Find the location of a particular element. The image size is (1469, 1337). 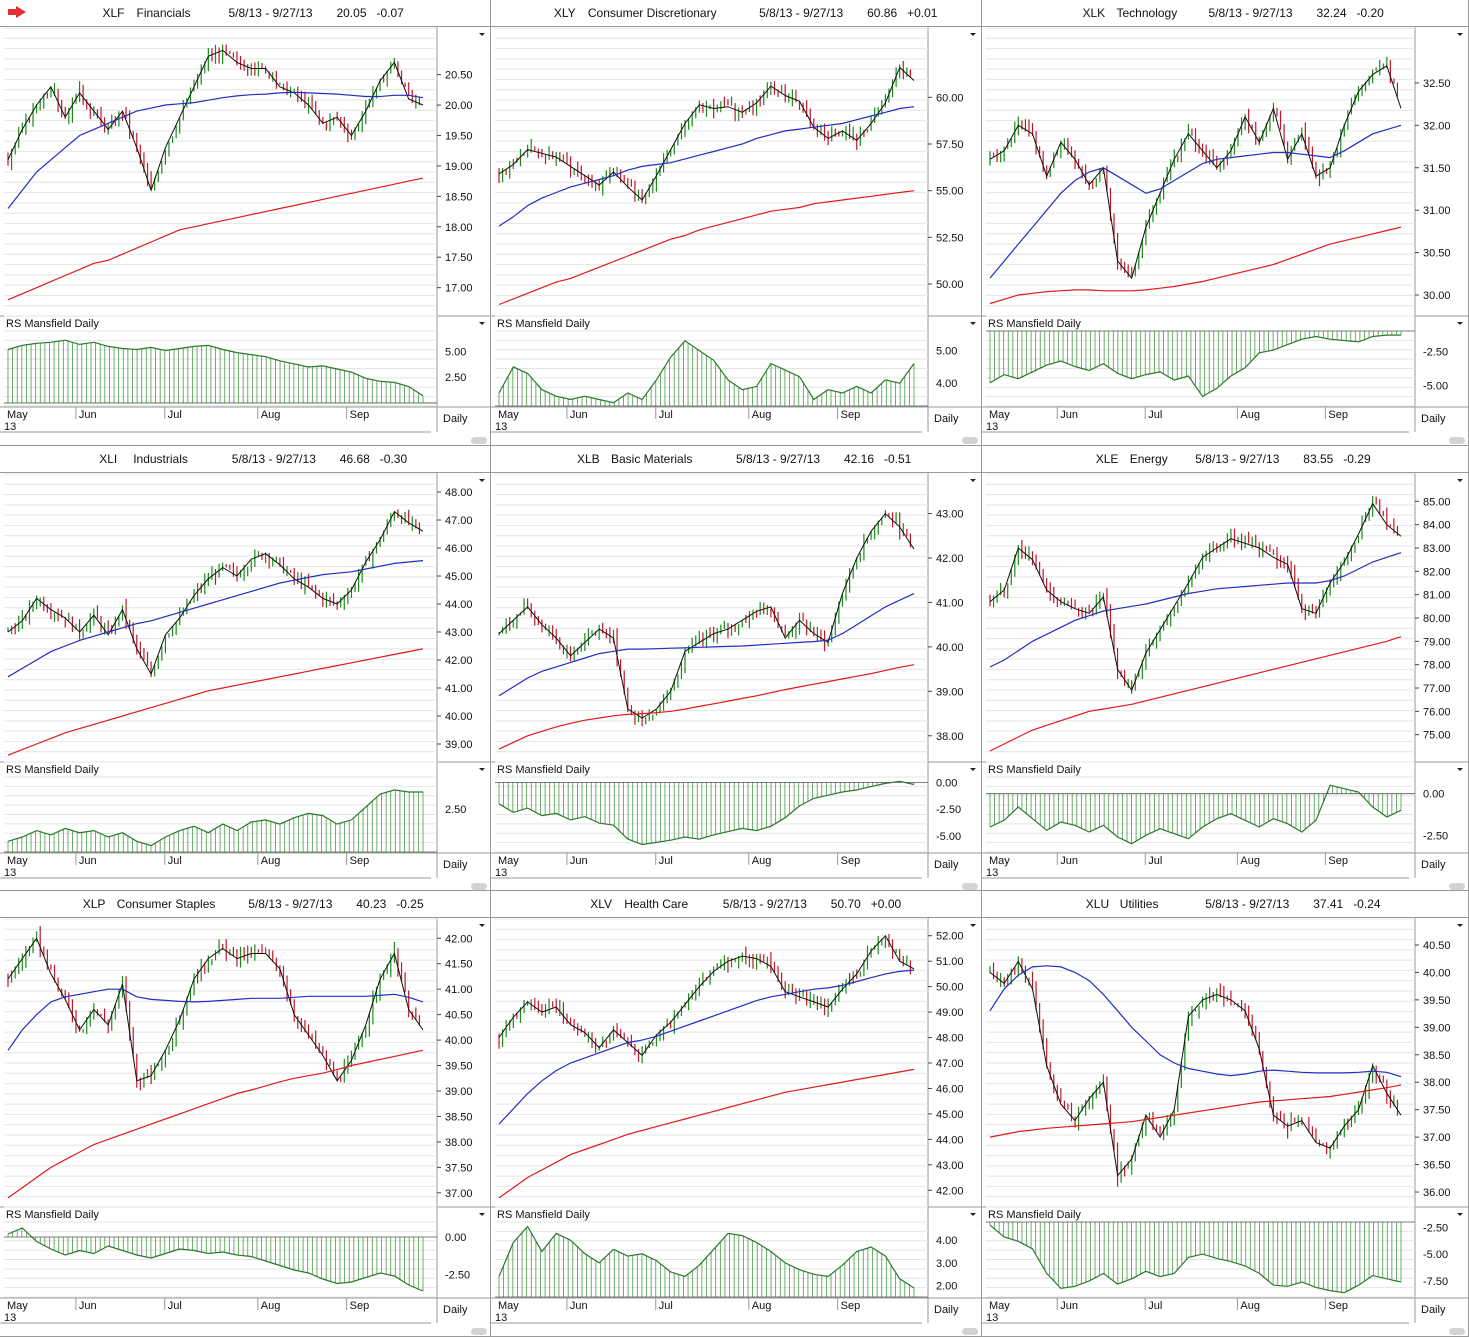

chart-last-price: 37.41 is located at coordinates (1328, 904).